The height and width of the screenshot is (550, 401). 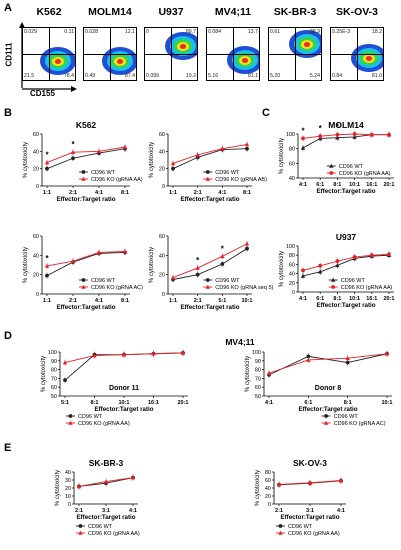 I want to click on x-tick-label: 1:1, so click(x=47, y=193).